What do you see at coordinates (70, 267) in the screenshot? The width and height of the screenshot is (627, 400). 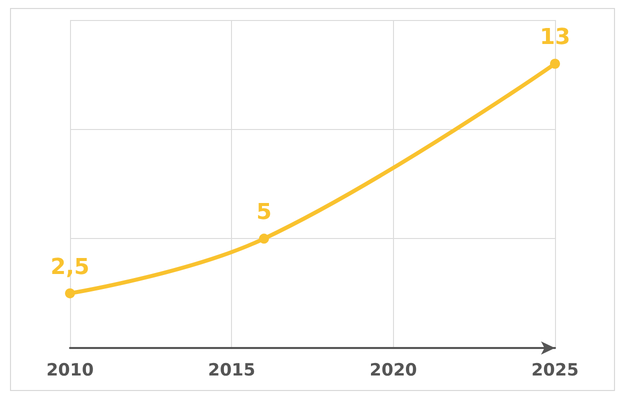 I see `data-label: 2,5` at bounding box center [70, 267].